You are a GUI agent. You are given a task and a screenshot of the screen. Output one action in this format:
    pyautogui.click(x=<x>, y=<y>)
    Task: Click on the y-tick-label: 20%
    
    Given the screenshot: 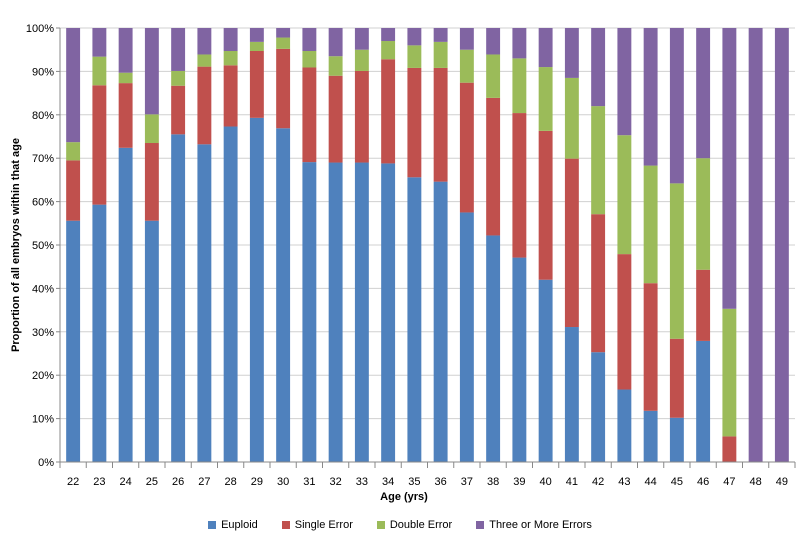 What is the action you would take?
    pyautogui.click(x=43, y=376)
    